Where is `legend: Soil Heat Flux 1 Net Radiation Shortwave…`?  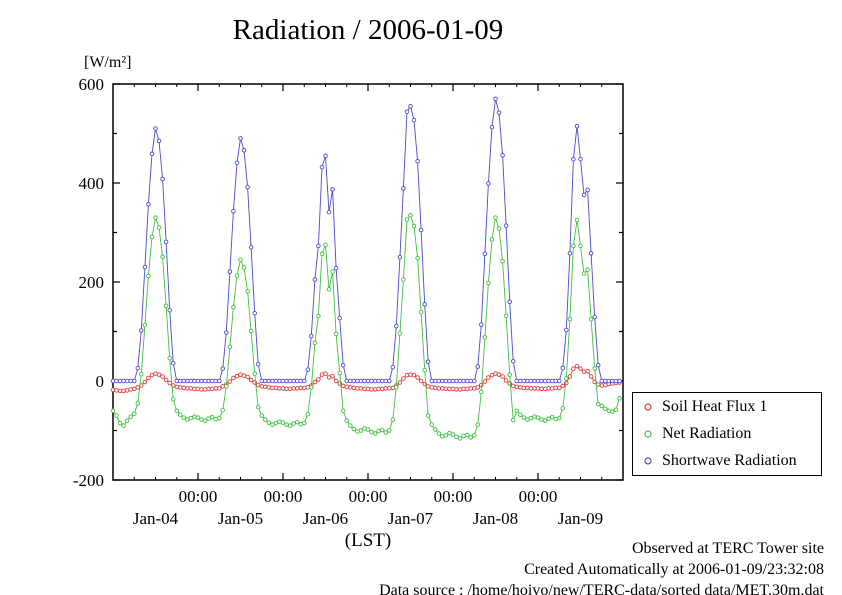
legend: Soil Heat Flux 1 Net Radiation Shortwave… is located at coordinates (727, 434).